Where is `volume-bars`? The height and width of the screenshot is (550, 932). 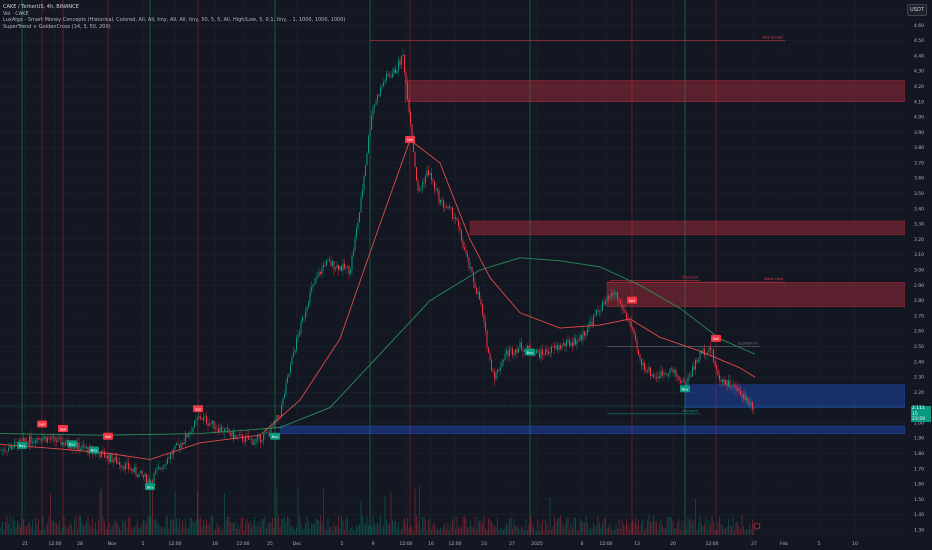
volume-bars is located at coordinates (377, 510).